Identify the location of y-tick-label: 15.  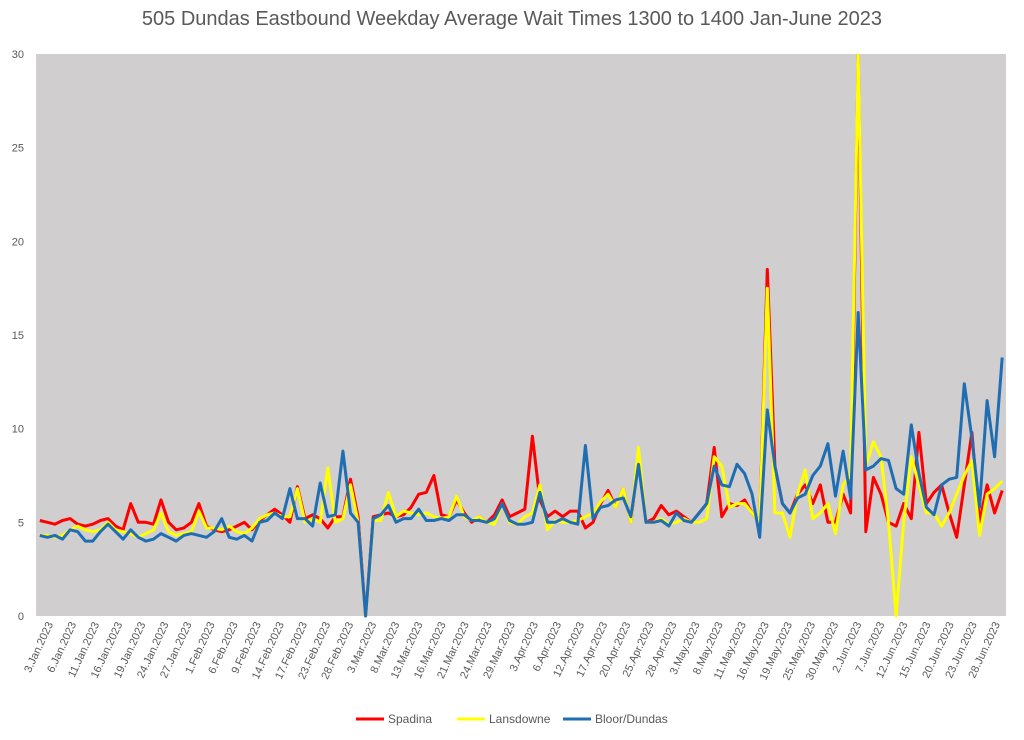
(18, 336).